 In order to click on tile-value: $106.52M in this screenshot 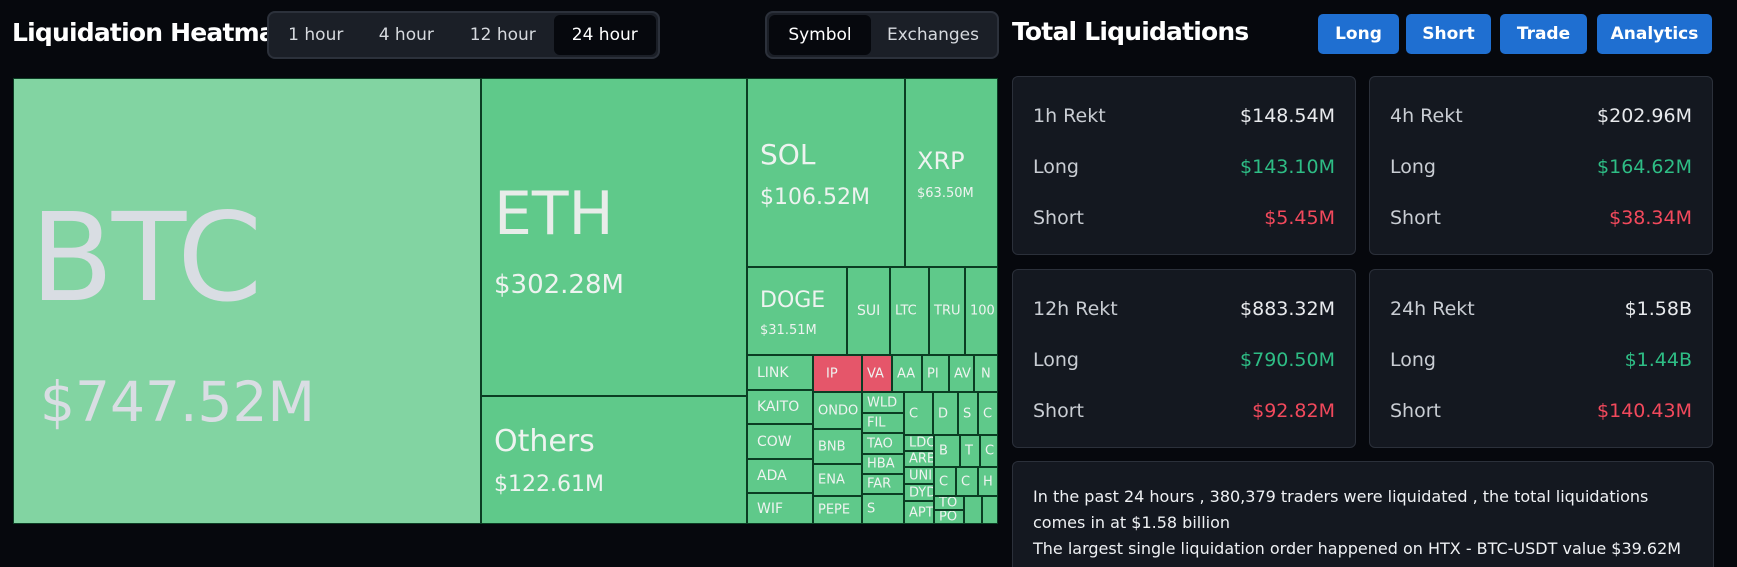, I will do `click(815, 197)`.